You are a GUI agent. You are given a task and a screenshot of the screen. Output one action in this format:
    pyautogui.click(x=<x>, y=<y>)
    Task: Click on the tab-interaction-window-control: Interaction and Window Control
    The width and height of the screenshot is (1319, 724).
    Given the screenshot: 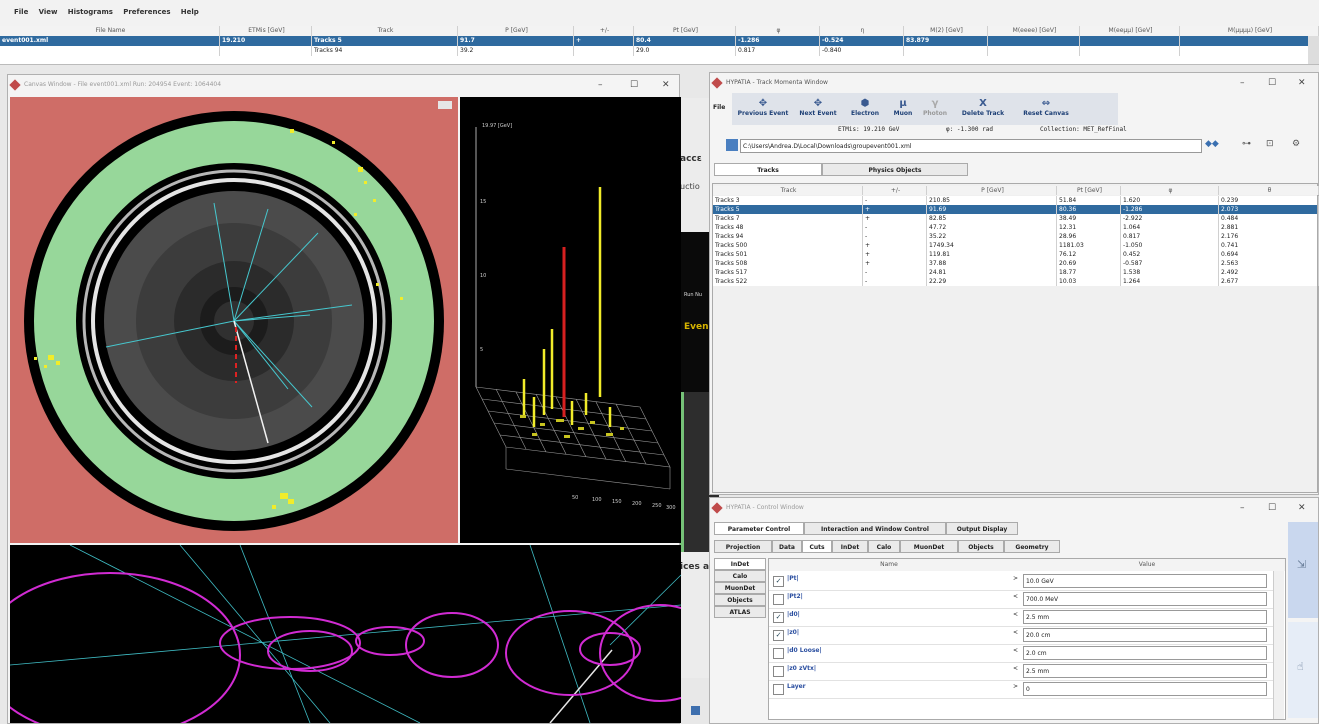 What is the action you would take?
    pyautogui.click(x=875, y=528)
    